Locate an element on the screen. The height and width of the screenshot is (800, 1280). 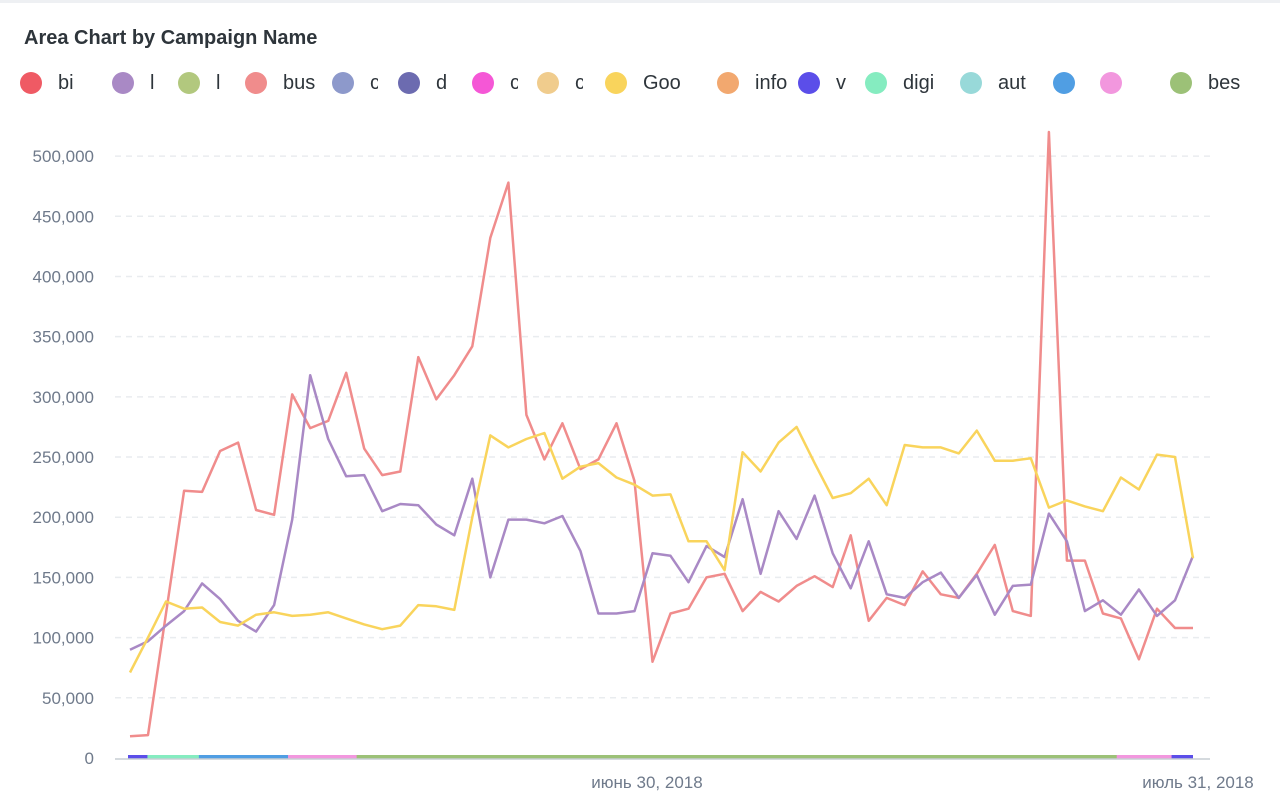
legend-label: bi is located at coordinates (66, 82).